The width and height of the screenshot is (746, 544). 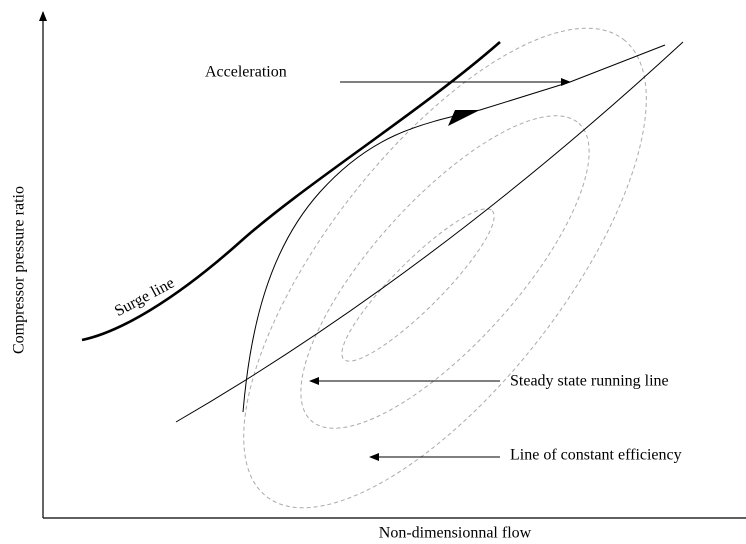 What do you see at coordinates (19, 270) in the screenshot?
I see `y-axis-label: Compressor pressure ratio` at bounding box center [19, 270].